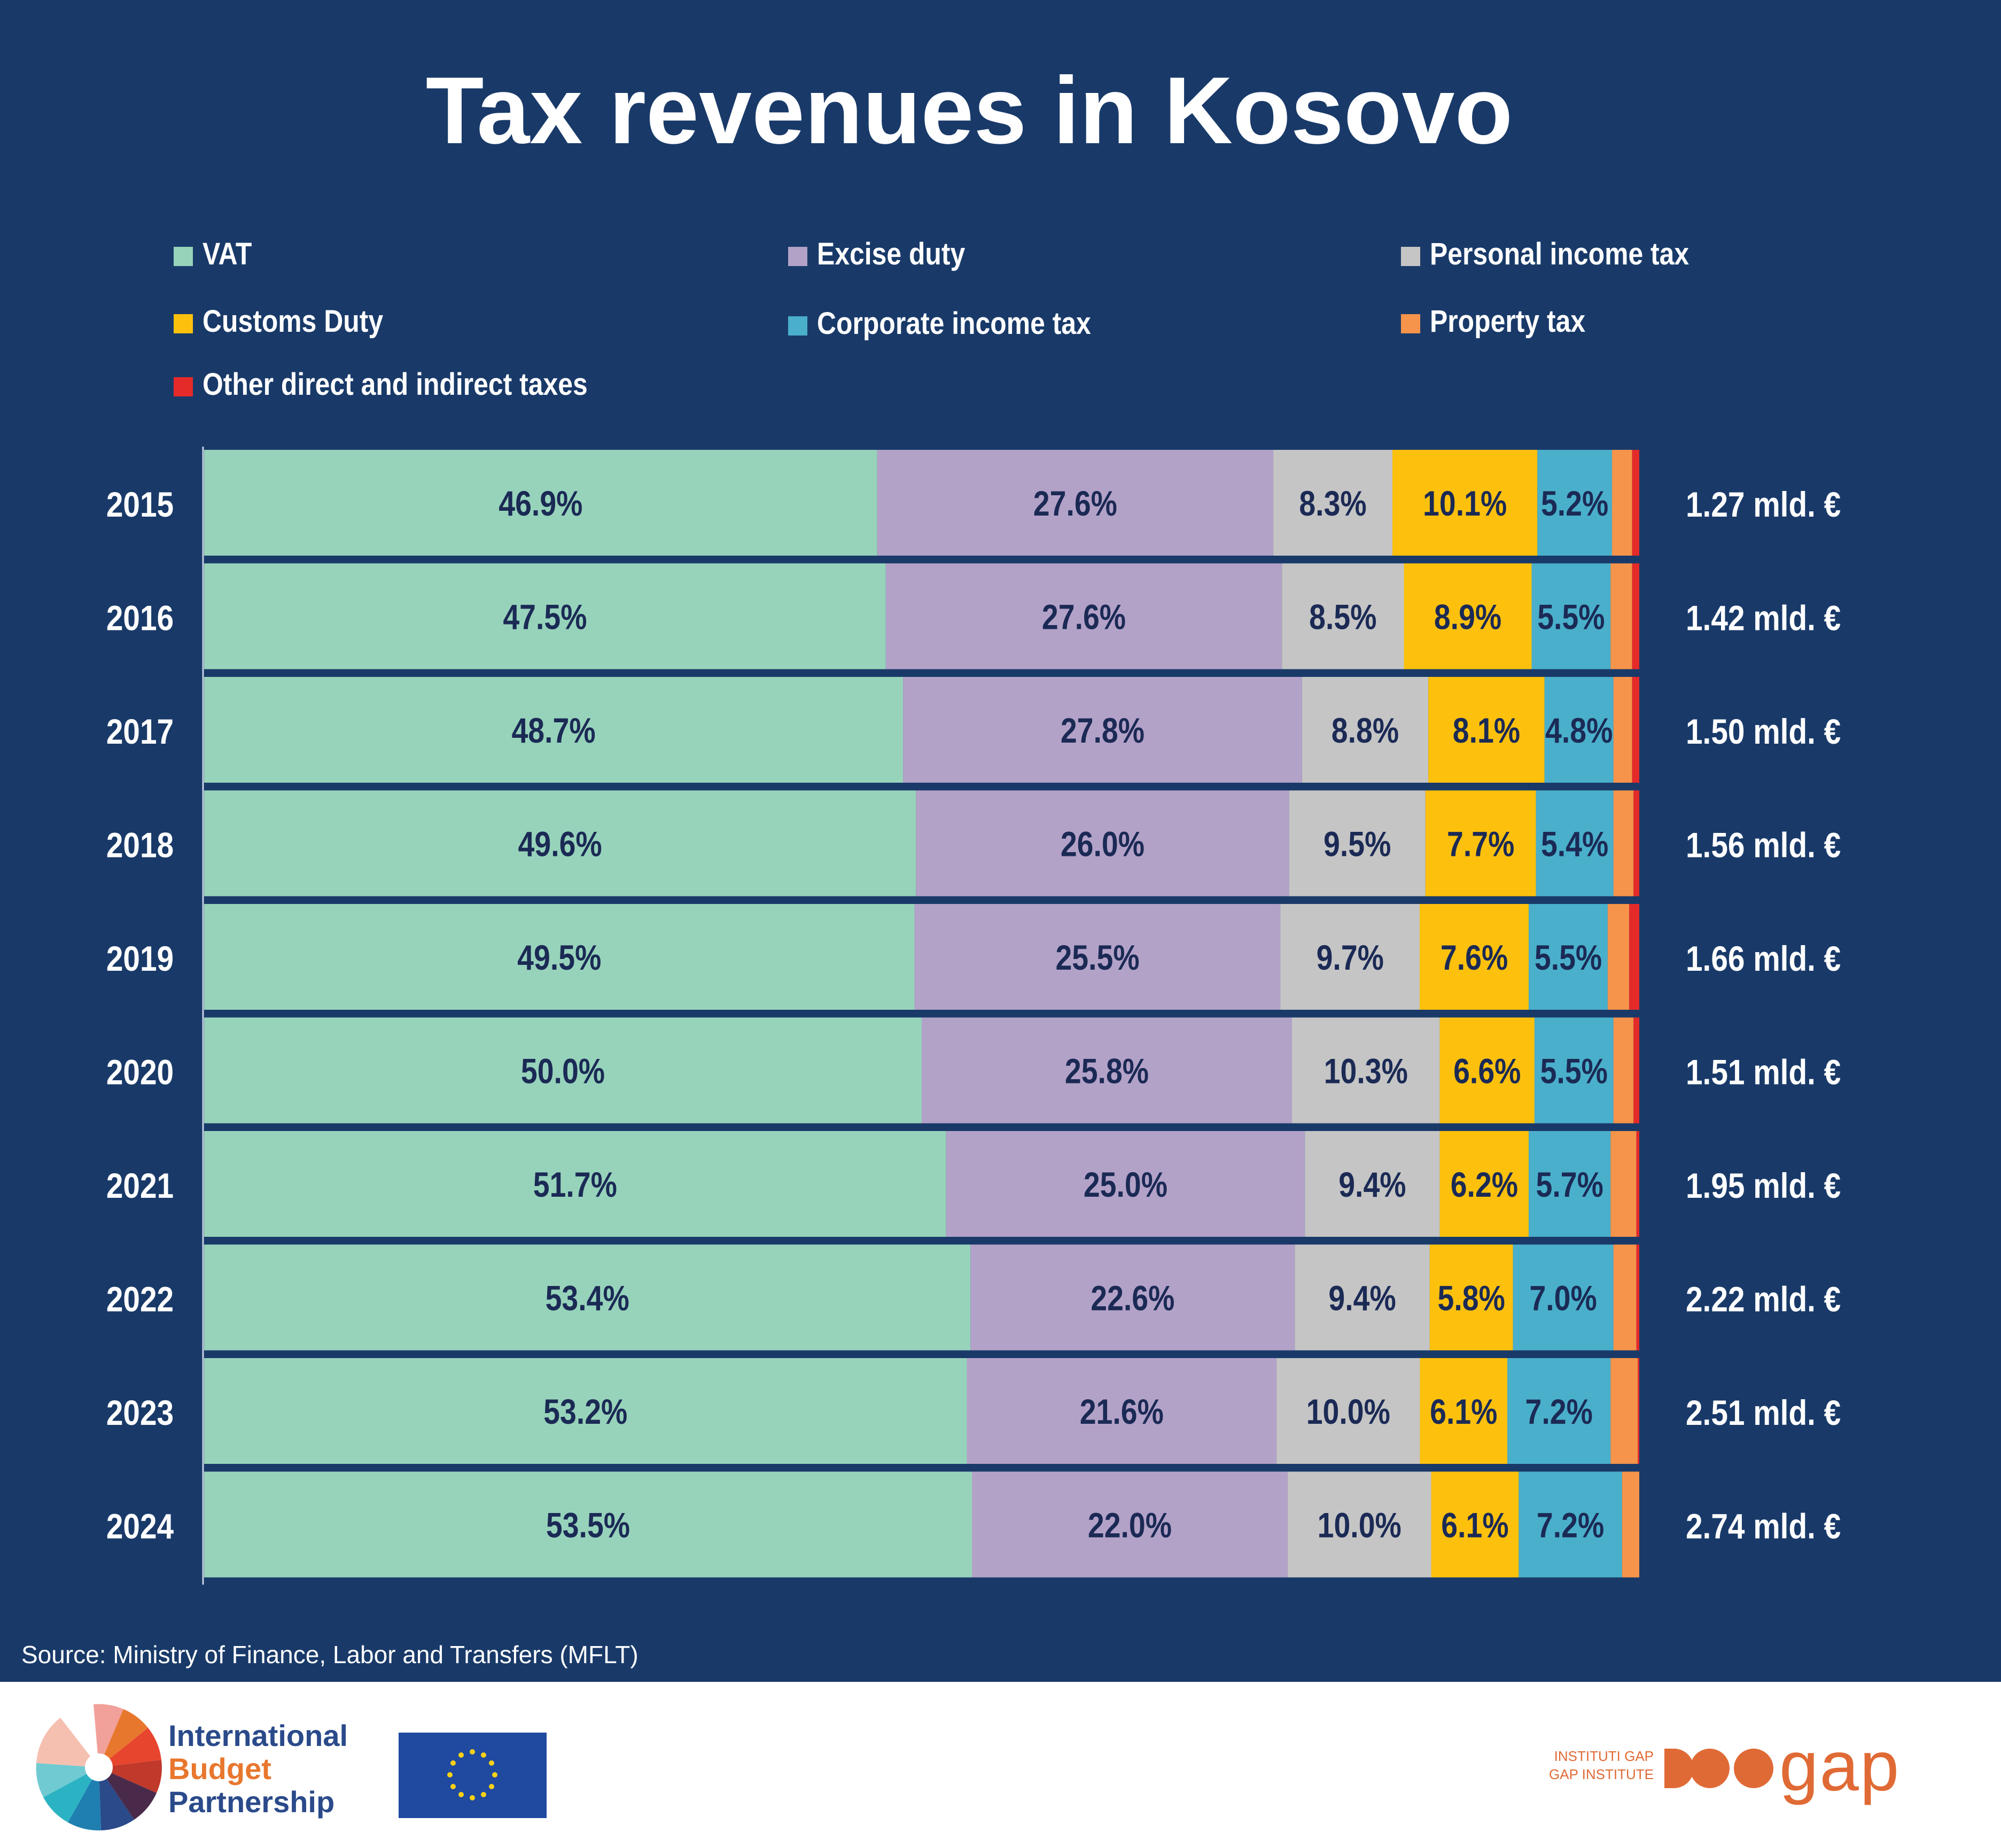 The image size is (2001, 1848). What do you see at coordinates (1763, 1073) in the screenshot?
I see `total-label: 1.51 mld. €` at bounding box center [1763, 1073].